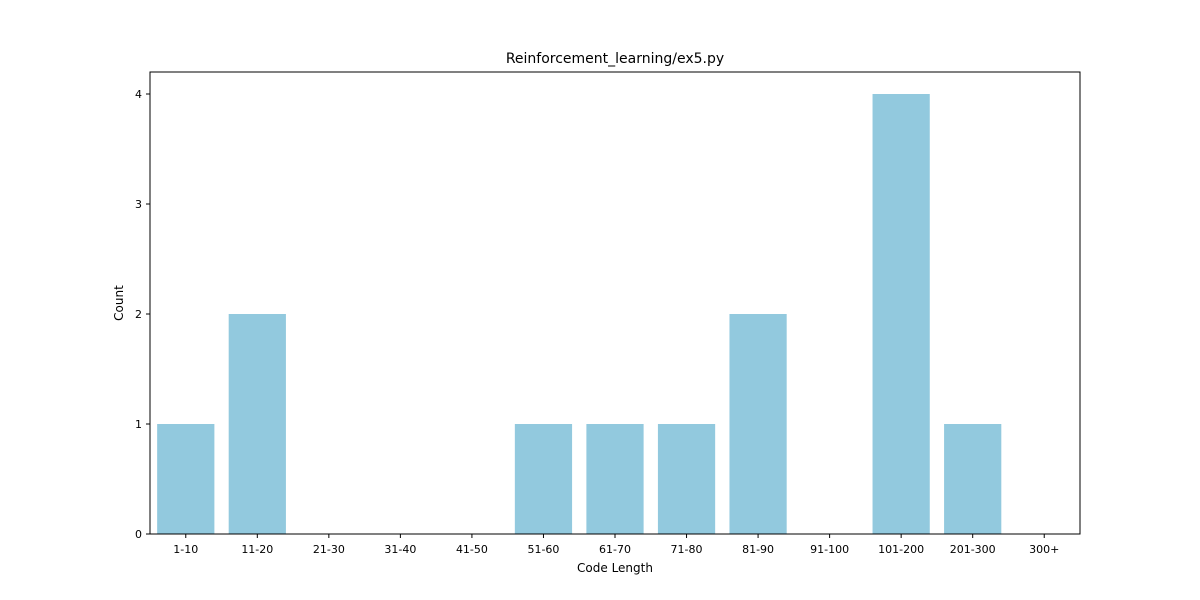 Image resolution: width=1200 pixels, height=600 pixels. I want to click on x-tick-label: 11-20, so click(257, 549).